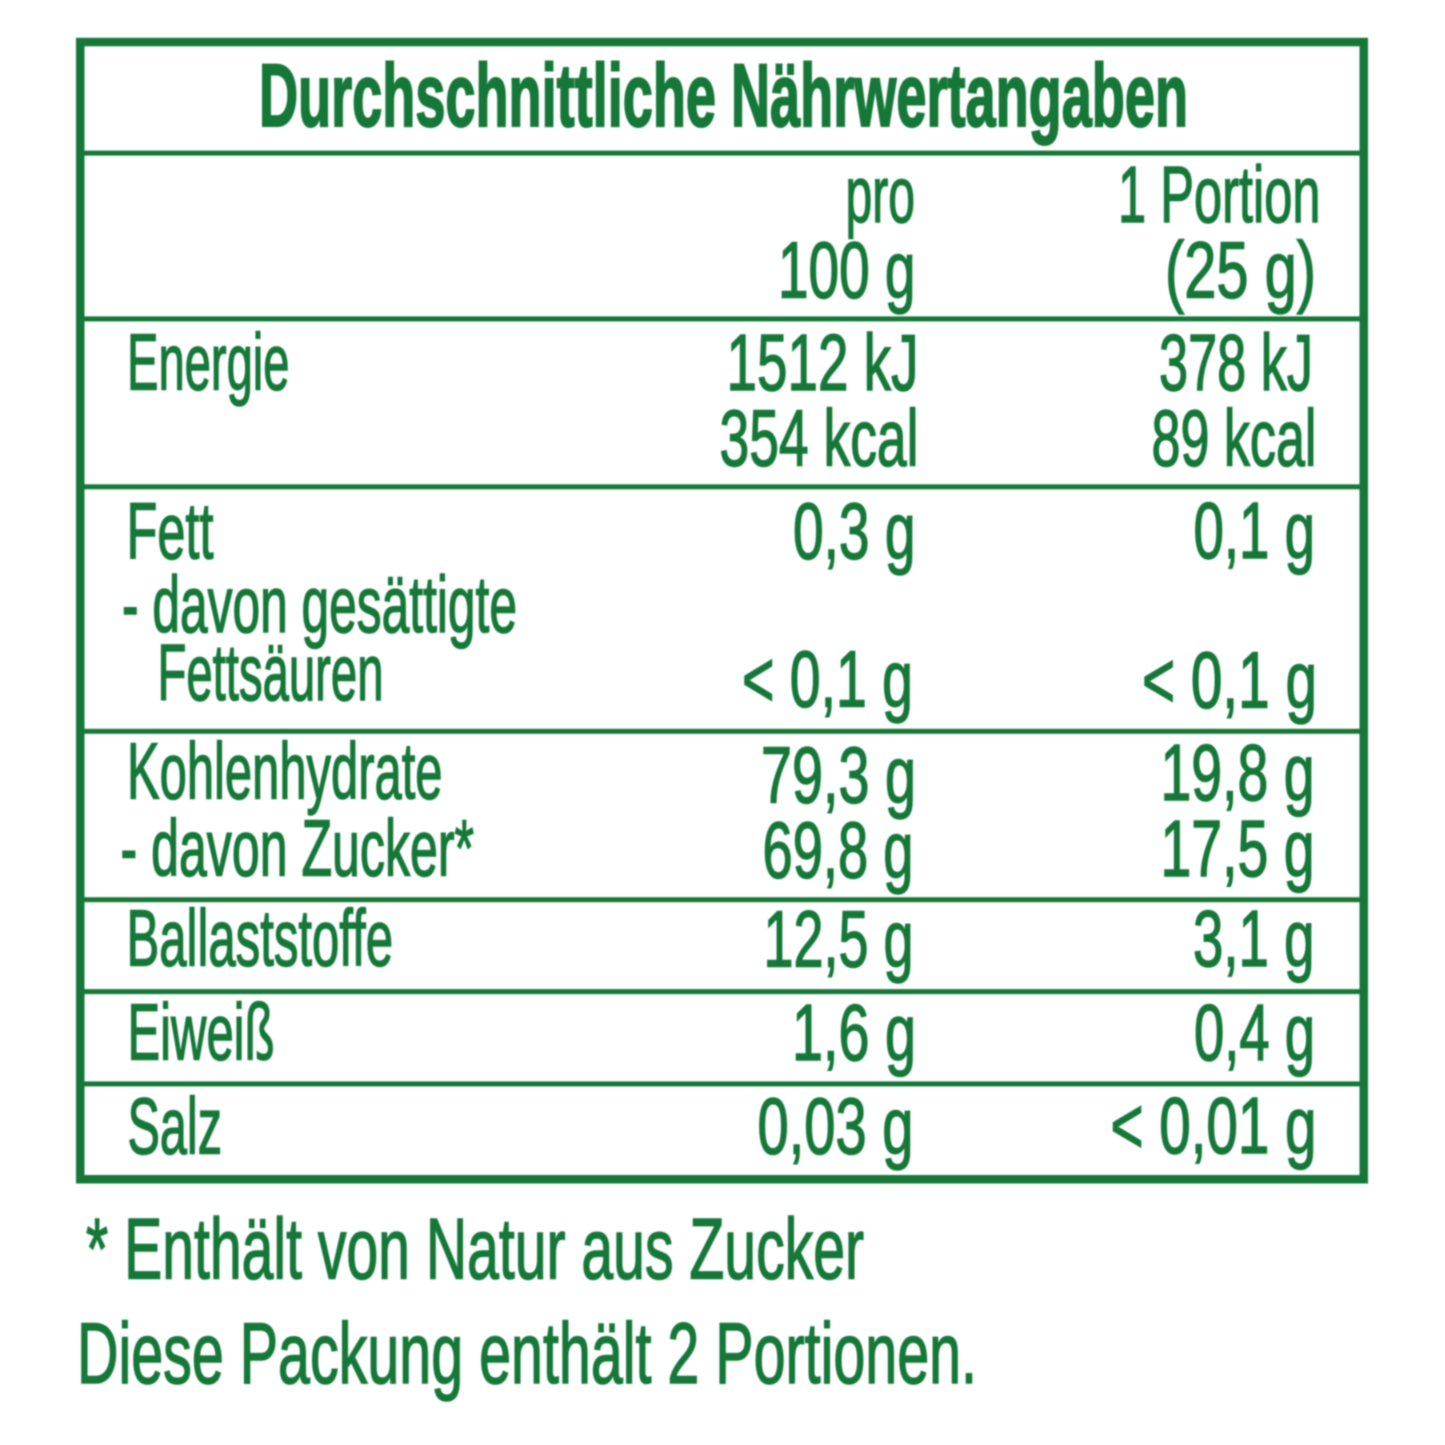 Image resolution: width=1445 pixels, height=1445 pixels. What do you see at coordinates (723, 95) in the screenshot?
I see `svg-text:Durchschnittliche Nährwertanga: Durchschnittliche Nährwertangaben` at bounding box center [723, 95].